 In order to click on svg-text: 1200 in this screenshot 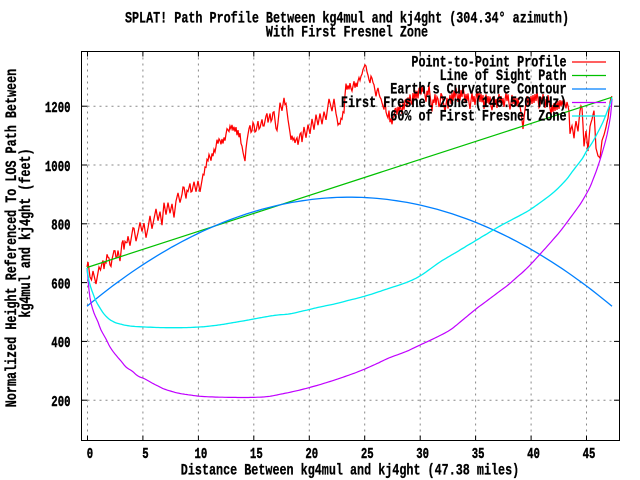, I will do `click(58, 108)`.